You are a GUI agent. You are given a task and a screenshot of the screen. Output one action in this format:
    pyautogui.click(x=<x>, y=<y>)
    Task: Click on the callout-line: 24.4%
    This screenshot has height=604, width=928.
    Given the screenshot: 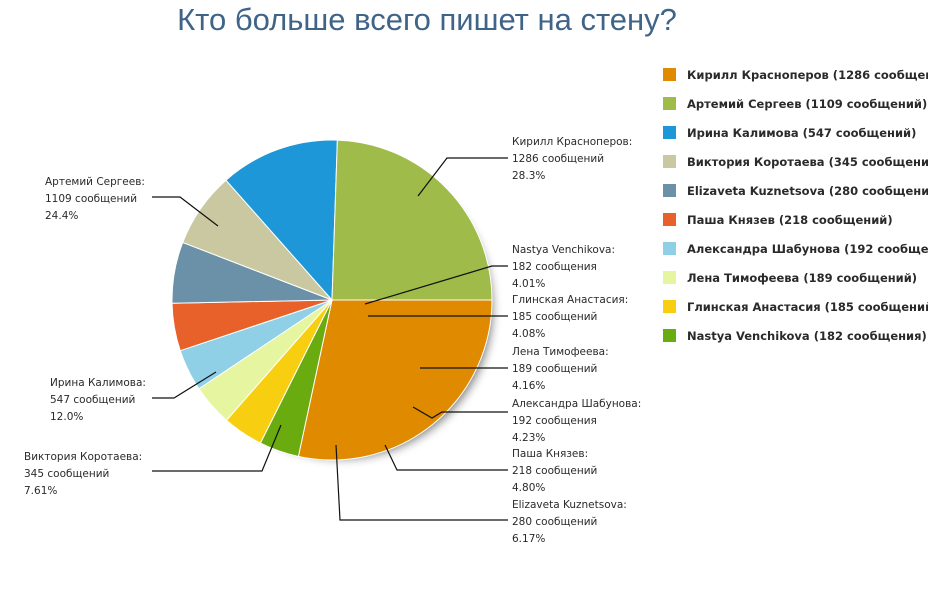 What is the action you would take?
    pyautogui.click(x=61, y=216)
    